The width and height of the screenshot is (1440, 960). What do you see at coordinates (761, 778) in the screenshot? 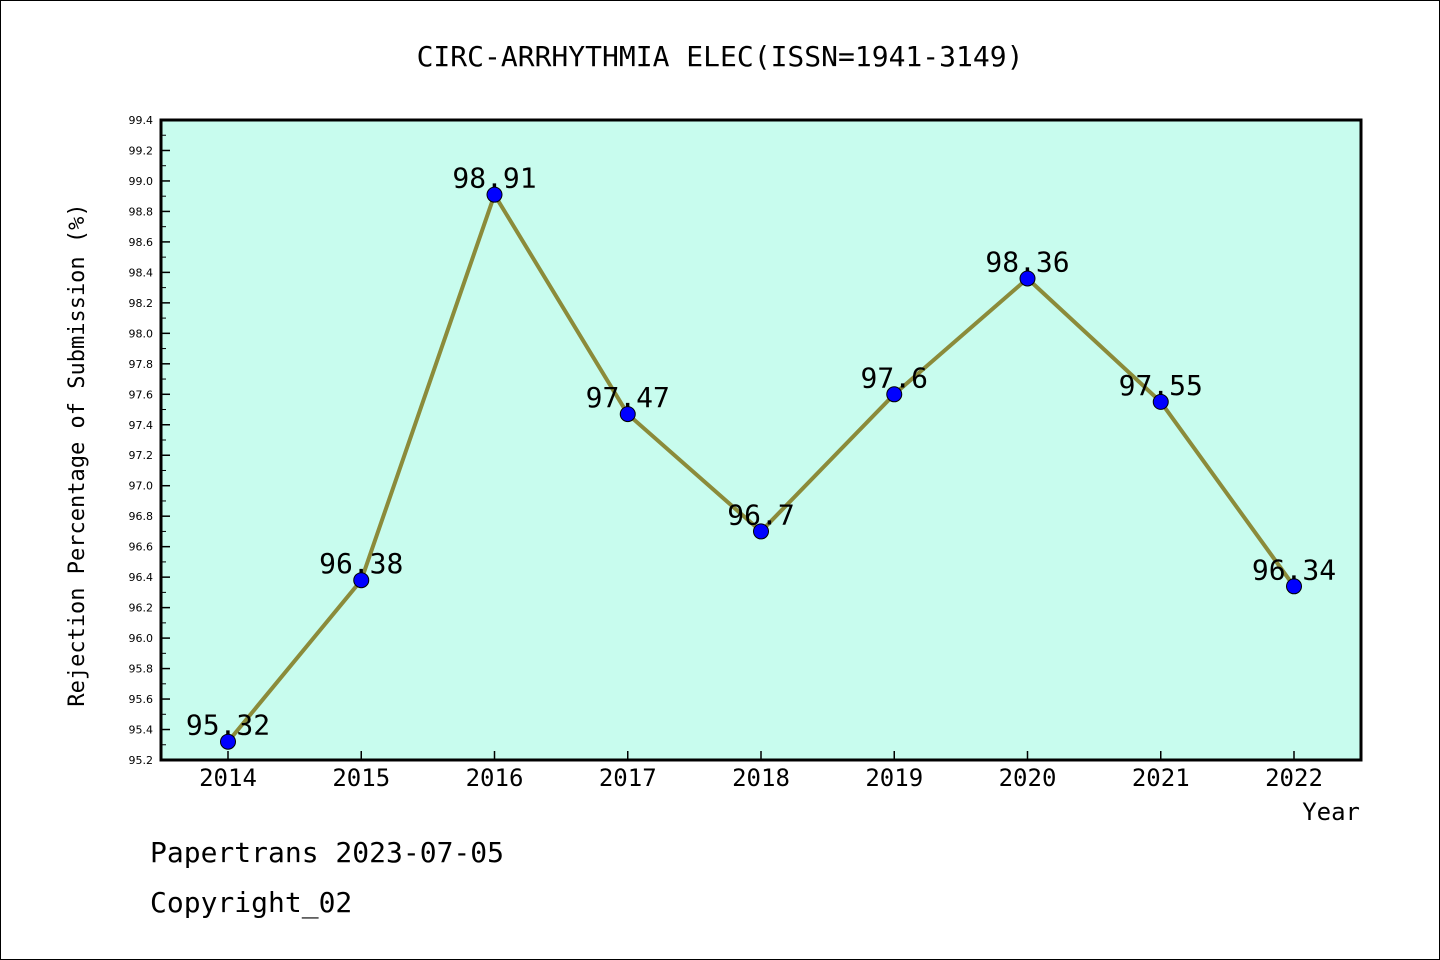
I see `x-tick-label: 2018` at bounding box center [761, 778].